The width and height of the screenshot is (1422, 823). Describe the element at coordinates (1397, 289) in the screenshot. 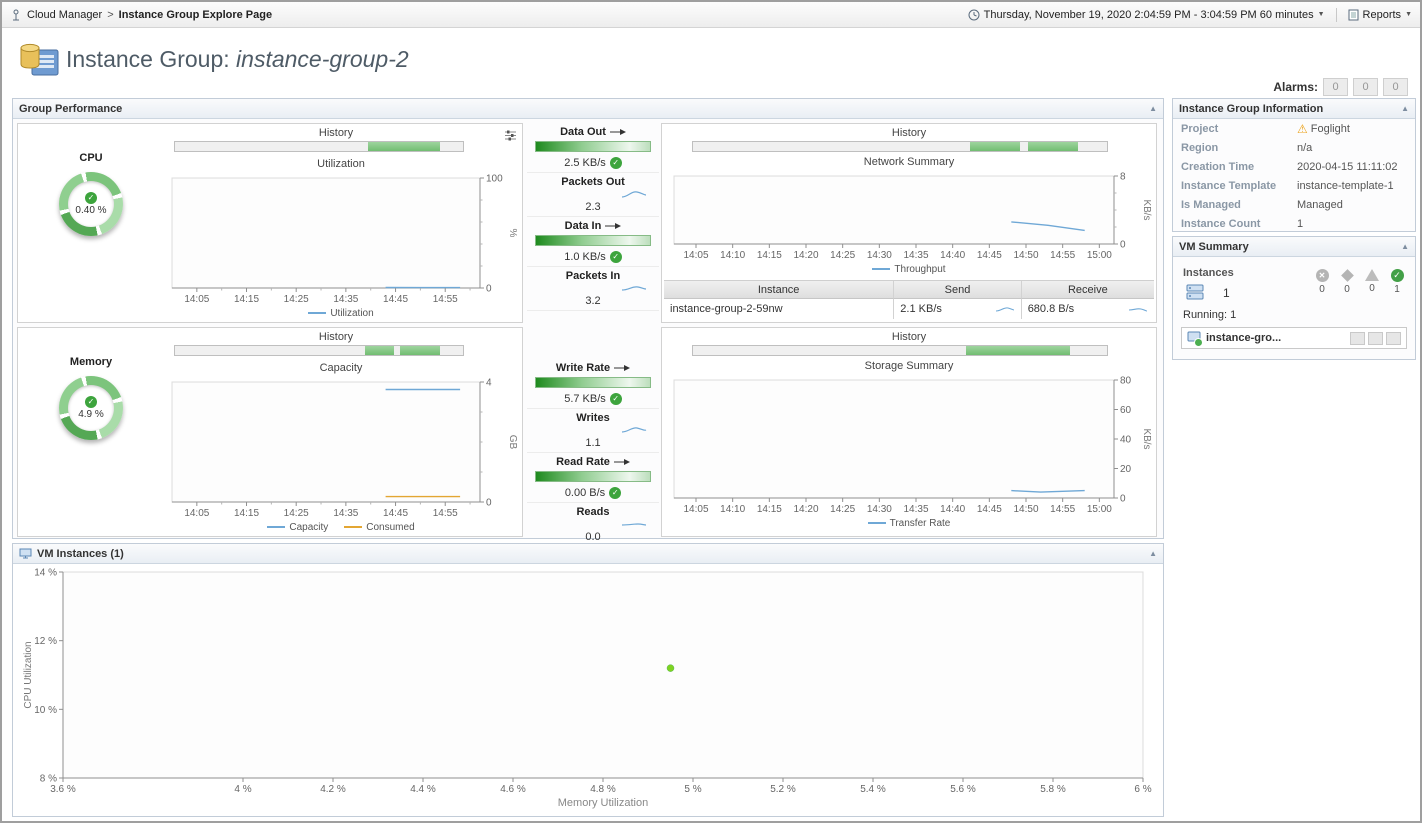

I see `normal-count: 1` at that location.